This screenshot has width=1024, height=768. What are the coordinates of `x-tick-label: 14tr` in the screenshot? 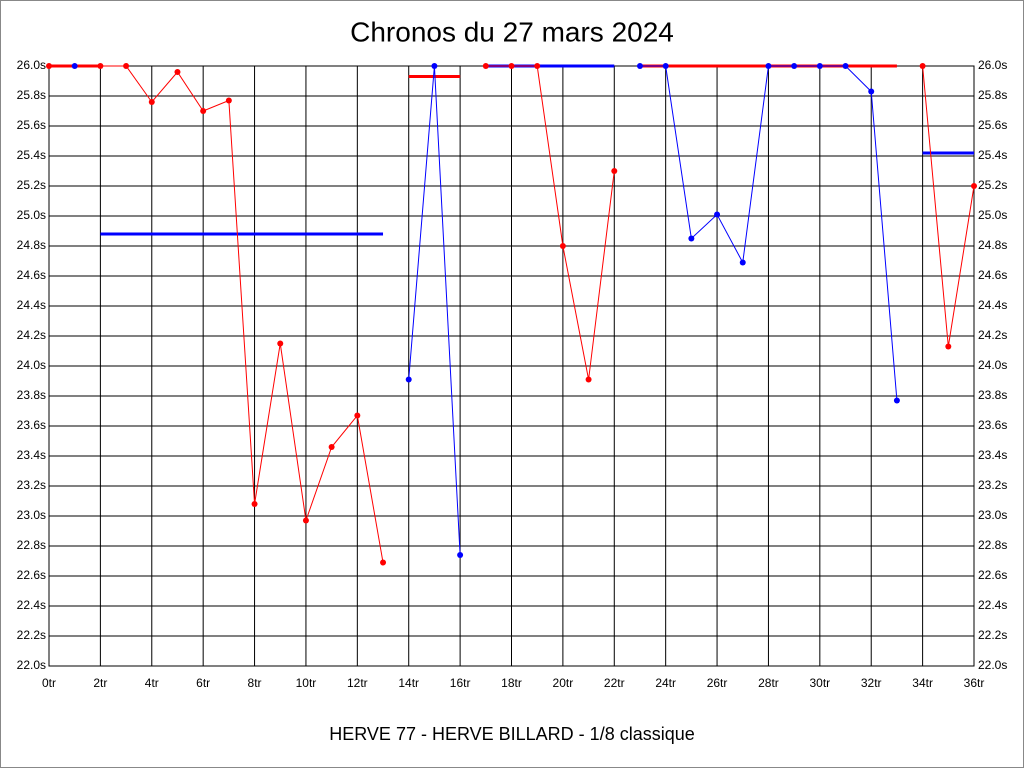 It's located at (408, 683).